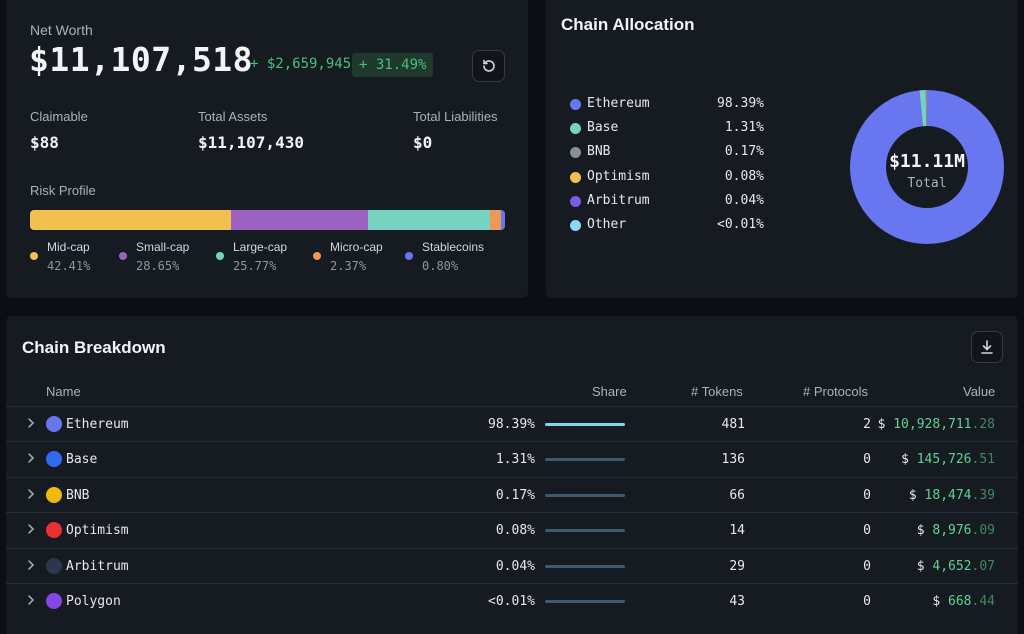 The image size is (1024, 634). What do you see at coordinates (69, 266) in the screenshot?
I see `legend-pct: 42.41%` at bounding box center [69, 266].